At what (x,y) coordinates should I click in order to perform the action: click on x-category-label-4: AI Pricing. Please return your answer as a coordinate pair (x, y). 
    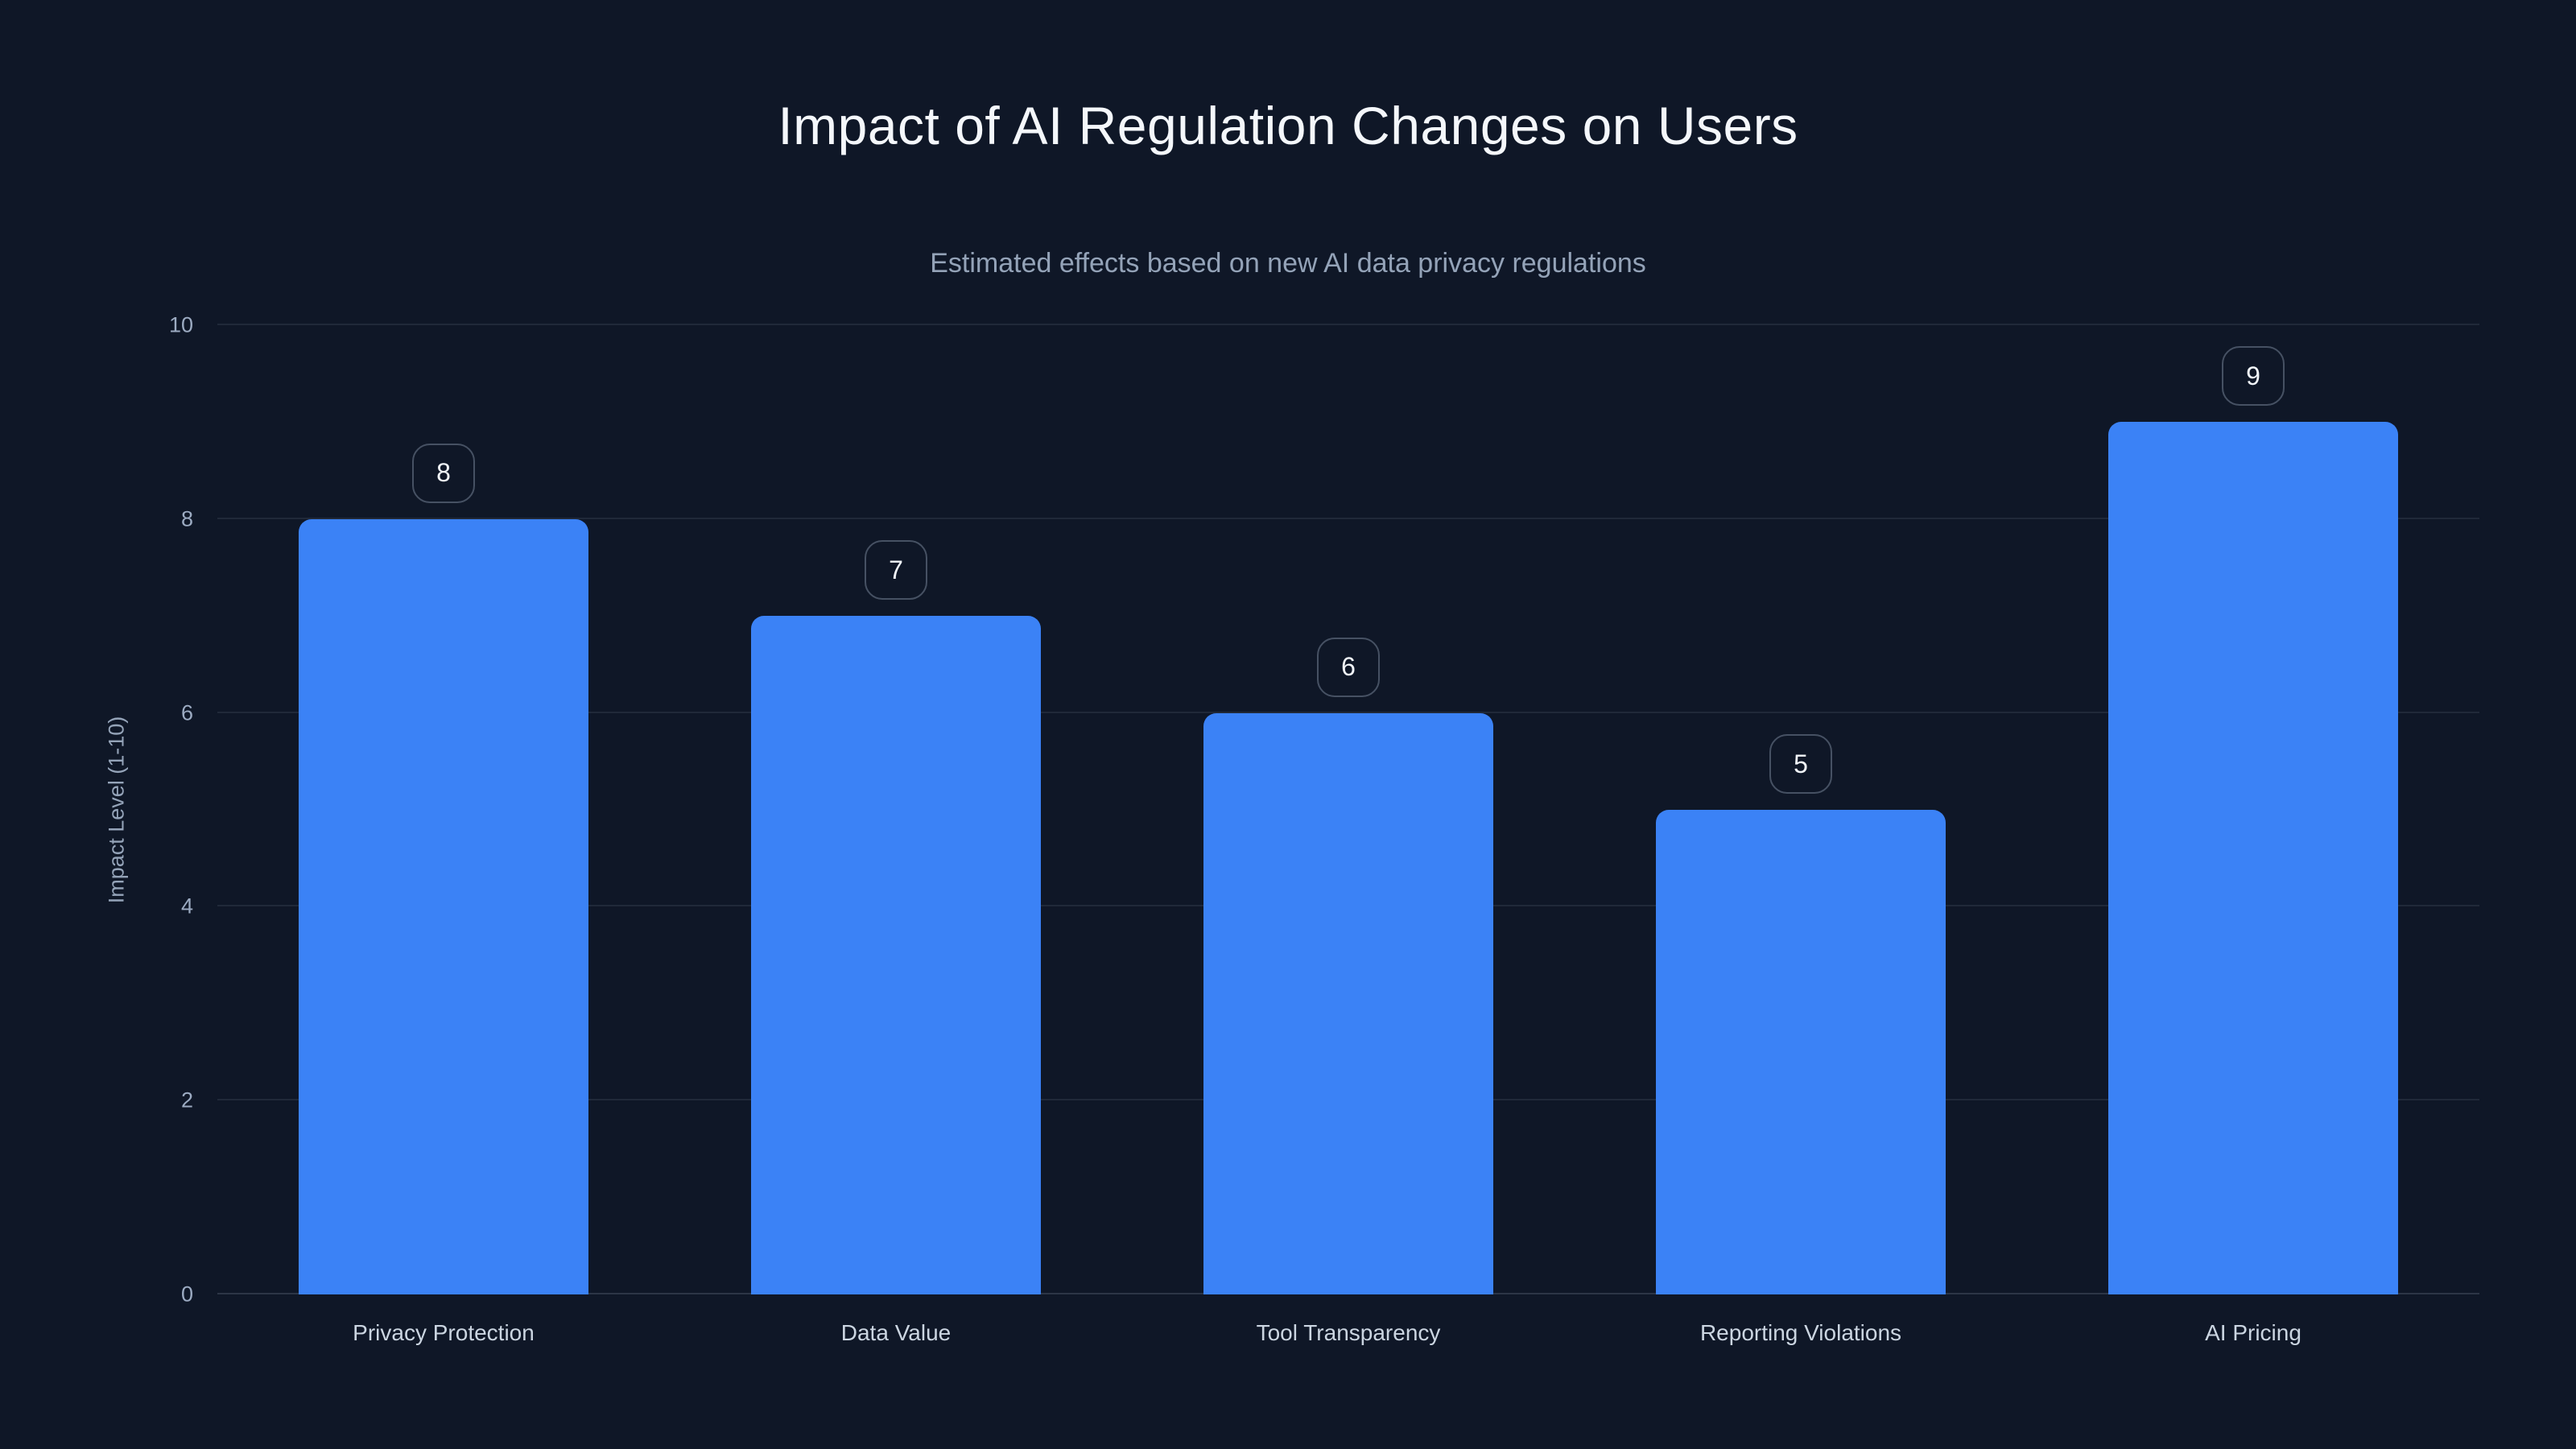
    Looking at the image, I should click on (2253, 1332).